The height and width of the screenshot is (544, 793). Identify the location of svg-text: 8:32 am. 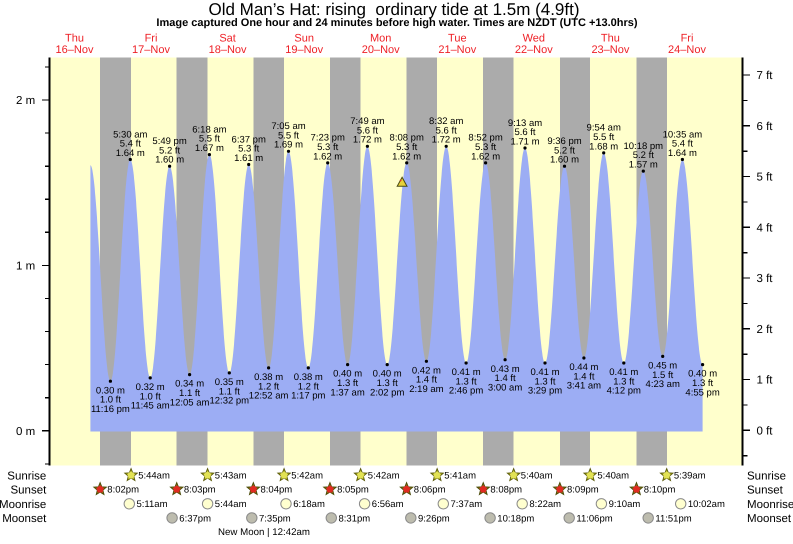
(446, 121).